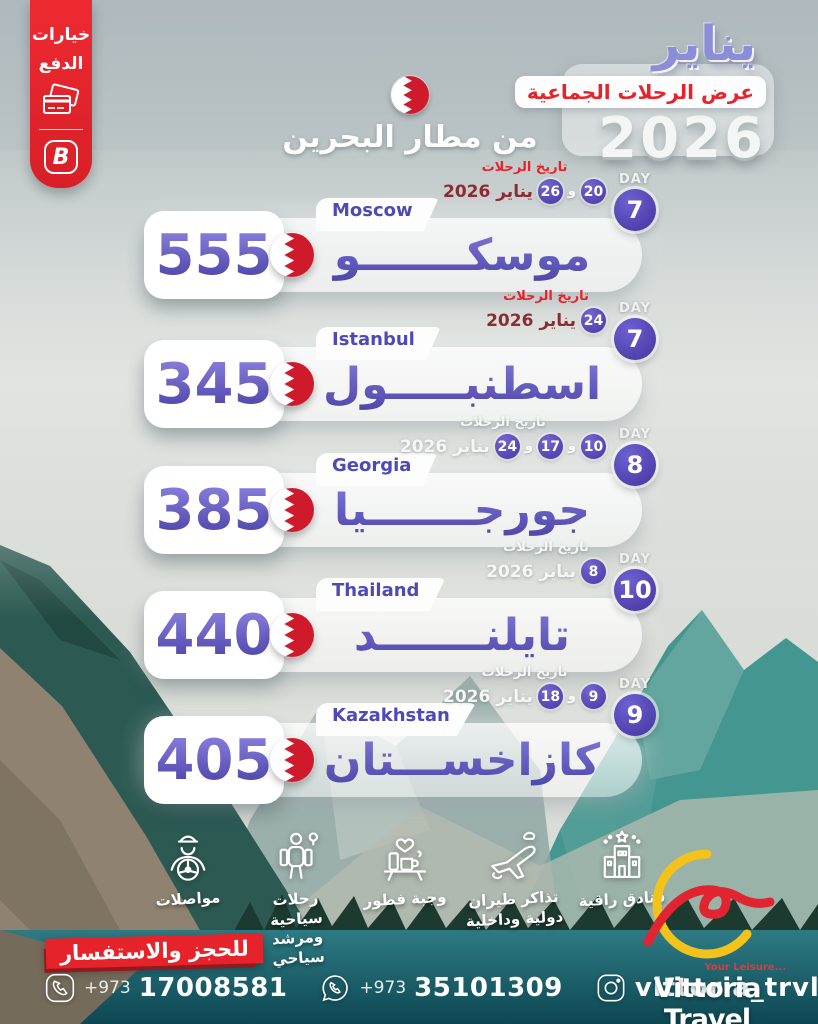 The width and height of the screenshot is (818, 1024). What do you see at coordinates (682, 138) in the screenshot?
I see `offer-year: 2026` at bounding box center [682, 138].